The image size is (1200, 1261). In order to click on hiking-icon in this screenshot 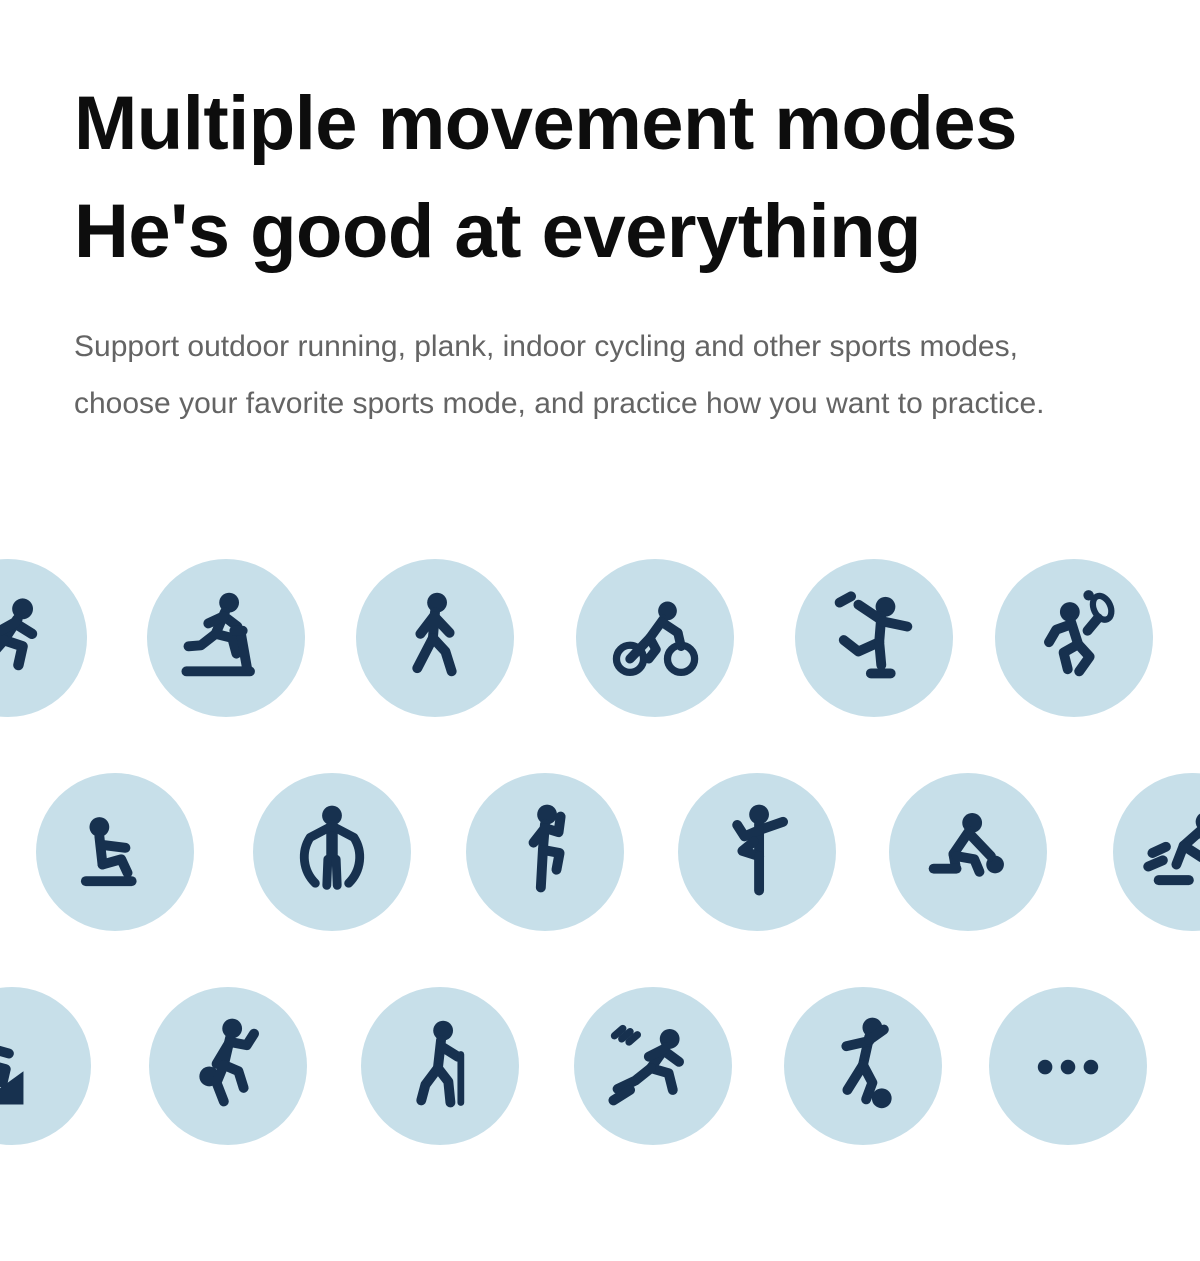, I will do `click(440, 1066)`.